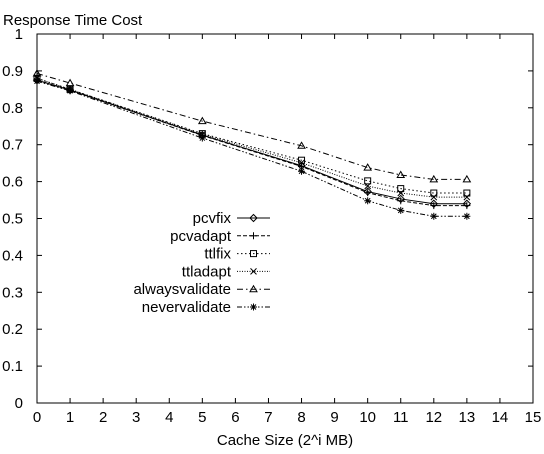  What do you see at coordinates (70, 417) in the screenshot?
I see `x-tick-label: 1` at bounding box center [70, 417].